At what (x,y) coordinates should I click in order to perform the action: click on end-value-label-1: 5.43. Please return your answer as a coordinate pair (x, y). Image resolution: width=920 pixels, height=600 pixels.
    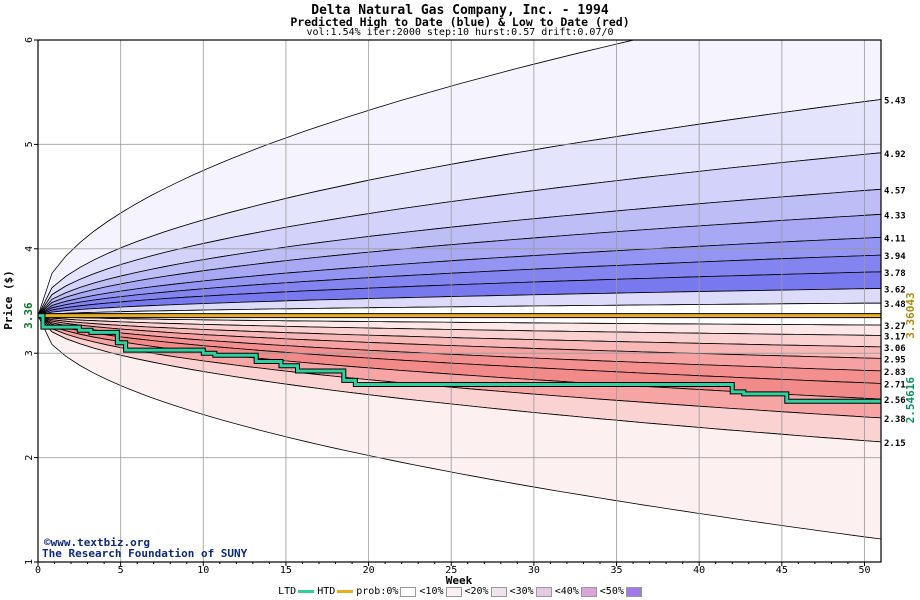
    Looking at the image, I should click on (895, 102).